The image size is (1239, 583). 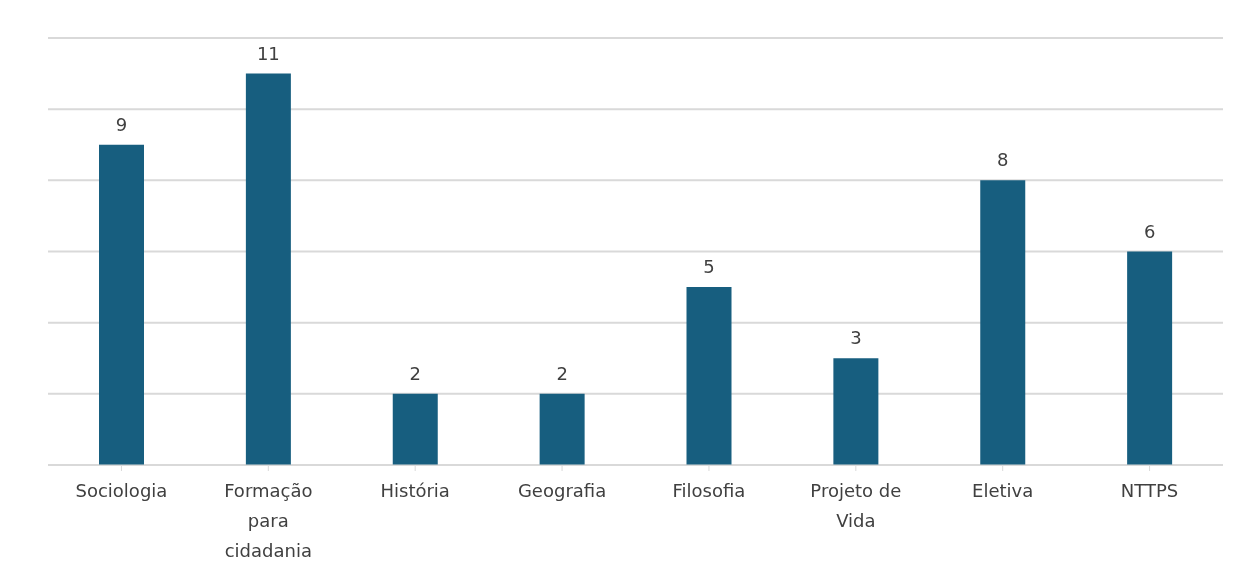 What do you see at coordinates (1003, 490) in the screenshot?
I see `x-tick-label: Eletiva` at bounding box center [1003, 490].